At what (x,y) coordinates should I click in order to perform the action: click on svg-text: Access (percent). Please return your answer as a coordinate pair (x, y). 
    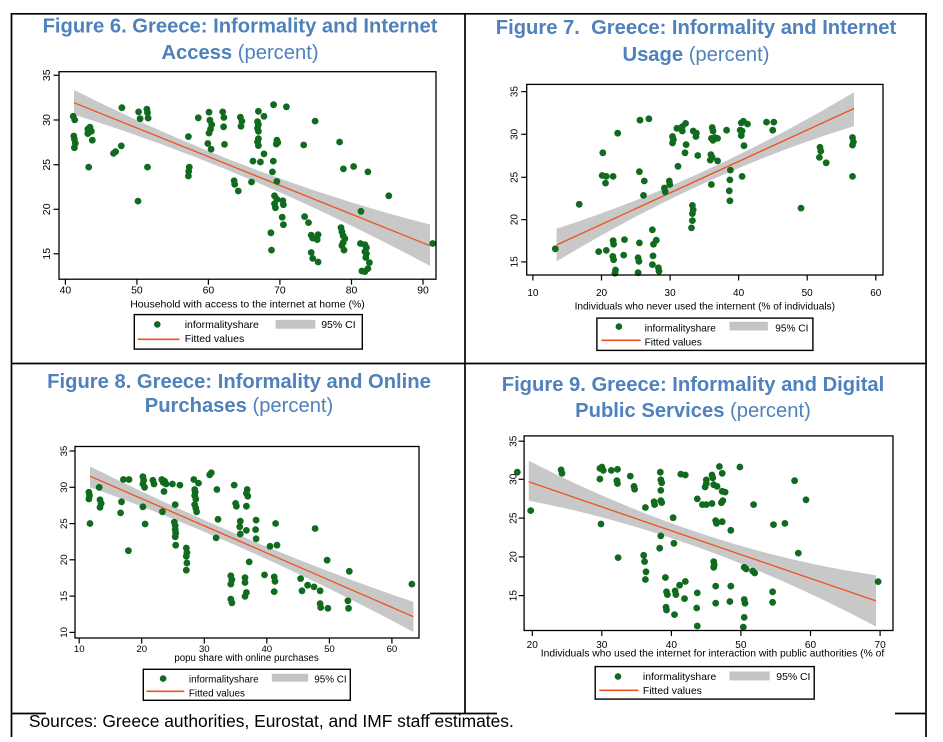
    Looking at the image, I should click on (239, 53).